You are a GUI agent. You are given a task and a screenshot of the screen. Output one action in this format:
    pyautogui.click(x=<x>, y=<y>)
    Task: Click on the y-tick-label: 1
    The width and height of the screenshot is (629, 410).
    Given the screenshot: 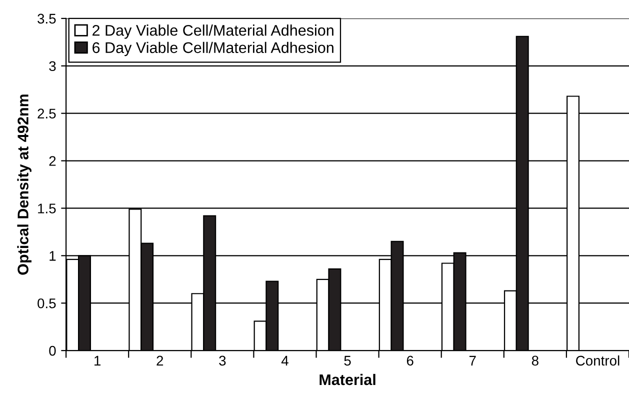 What is the action you would take?
    pyautogui.click(x=53, y=256)
    